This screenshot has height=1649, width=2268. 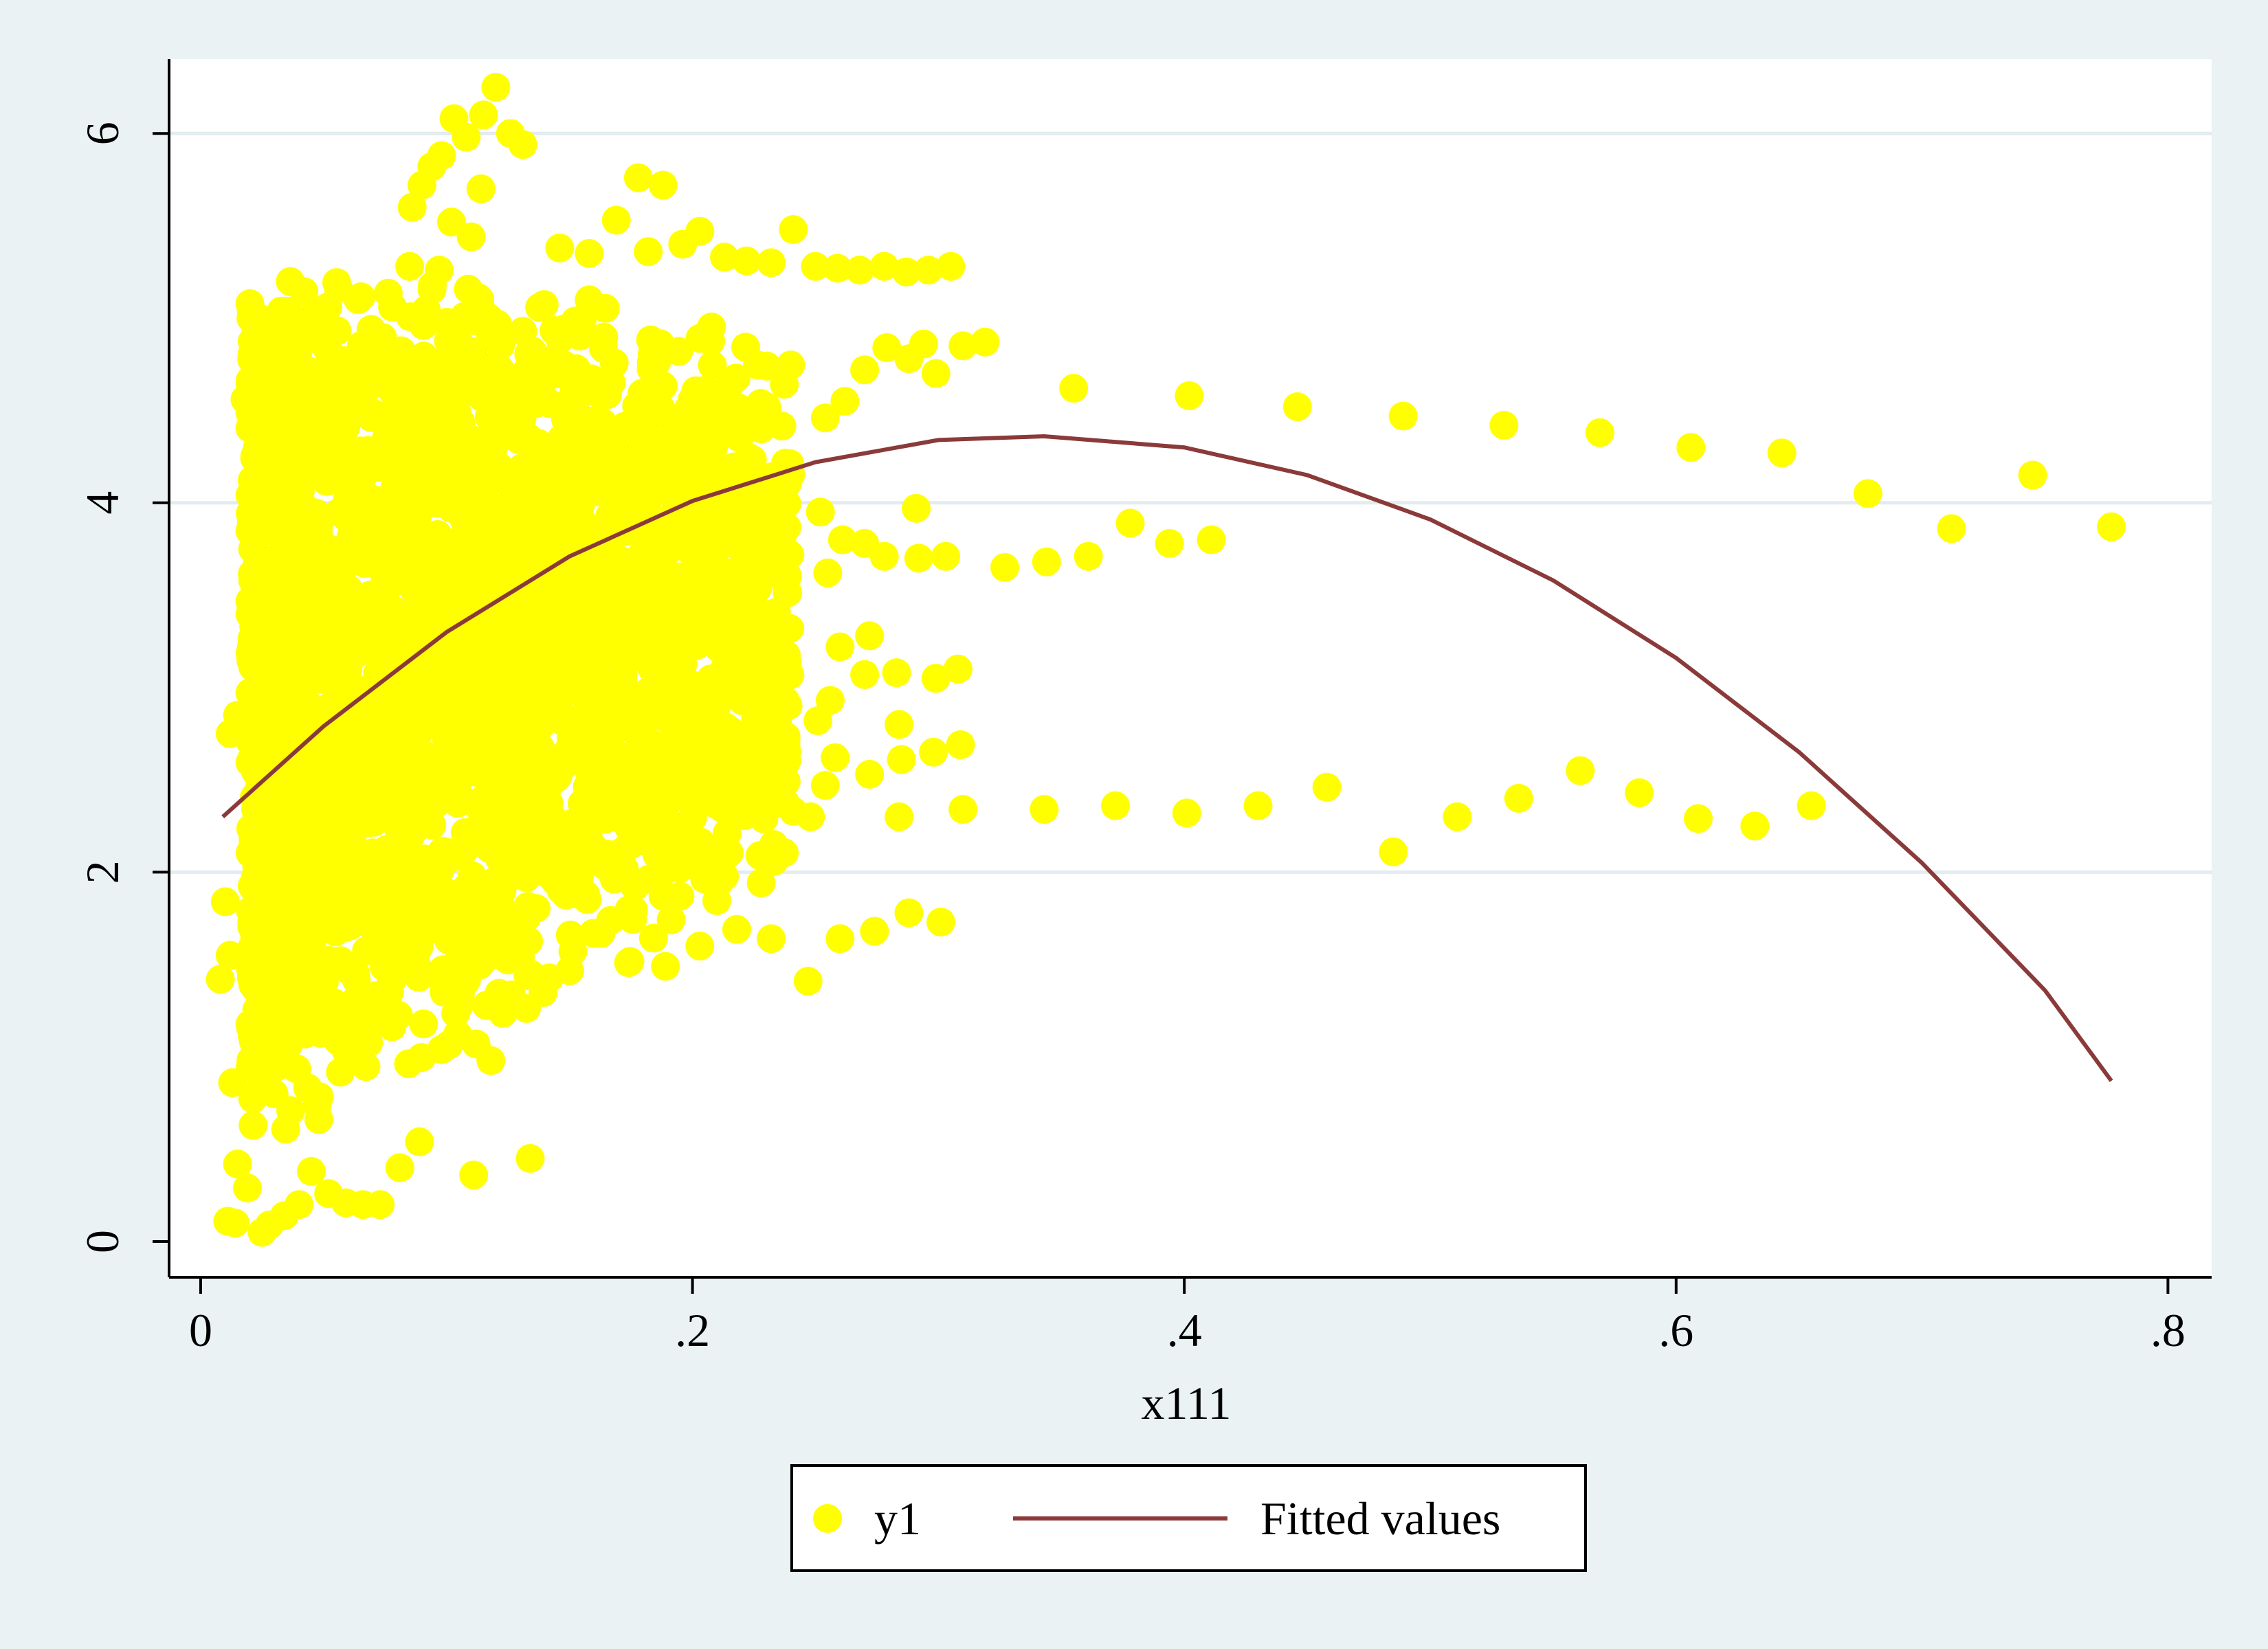 I want to click on y-ticks: 0 2 4 6, so click(x=123, y=687).